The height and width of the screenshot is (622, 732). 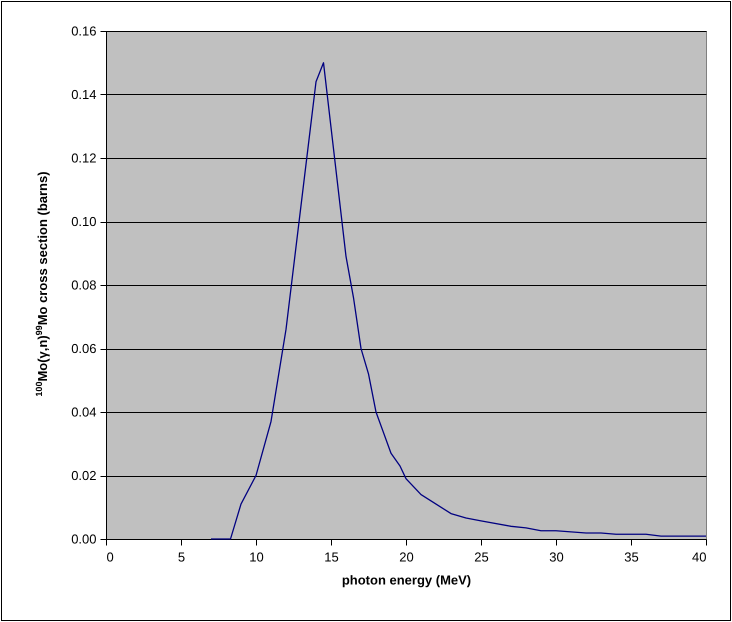 I want to click on x-tick-label: 15, so click(x=331, y=557).